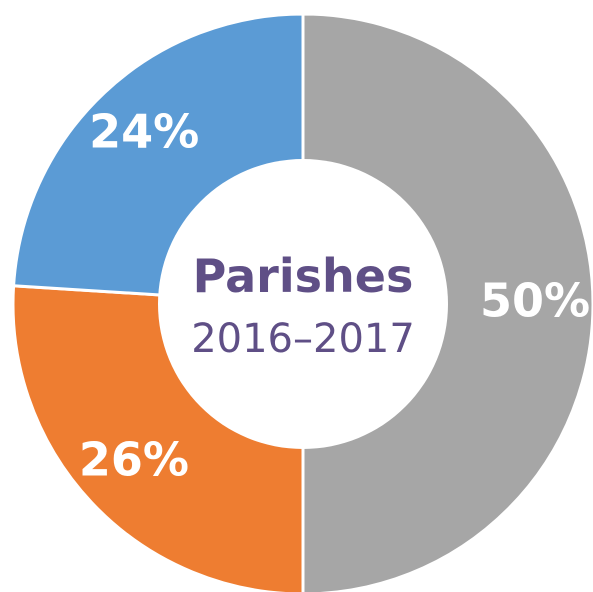 The image size is (593, 592). What do you see at coordinates (535, 301) in the screenshot?
I see `slice-label-1: 50%` at bounding box center [535, 301].